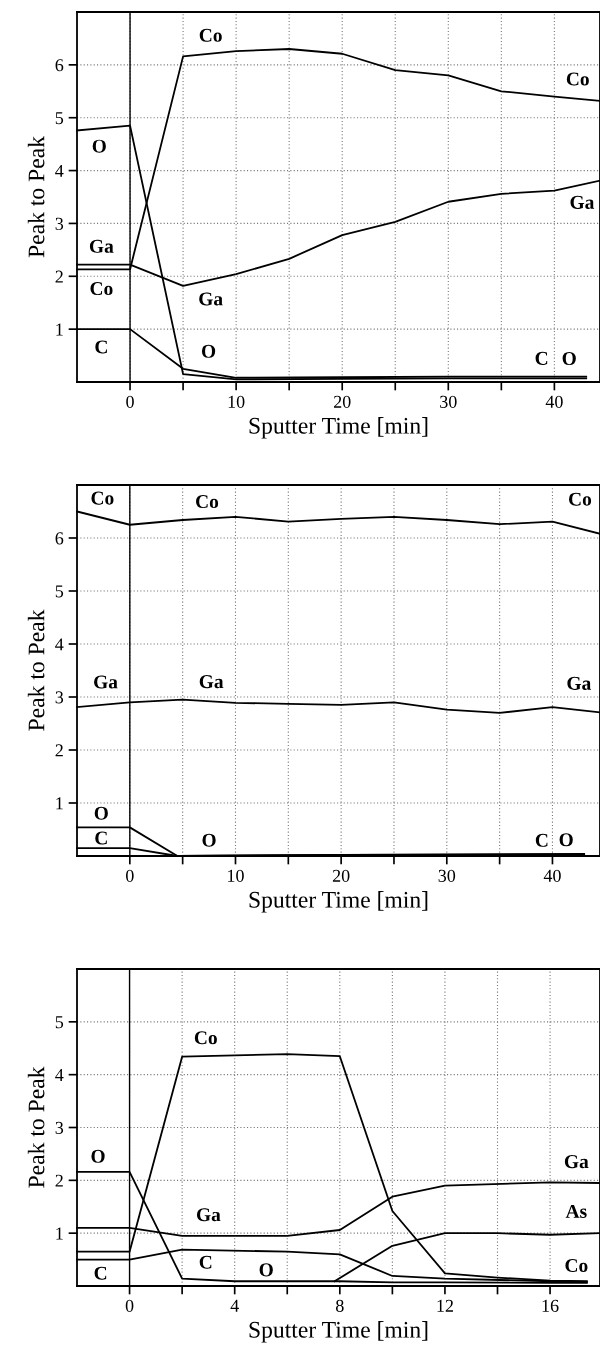  Describe the element at coordinates (576, 1211) in the screenshot. I see `series-label: As` at that location.